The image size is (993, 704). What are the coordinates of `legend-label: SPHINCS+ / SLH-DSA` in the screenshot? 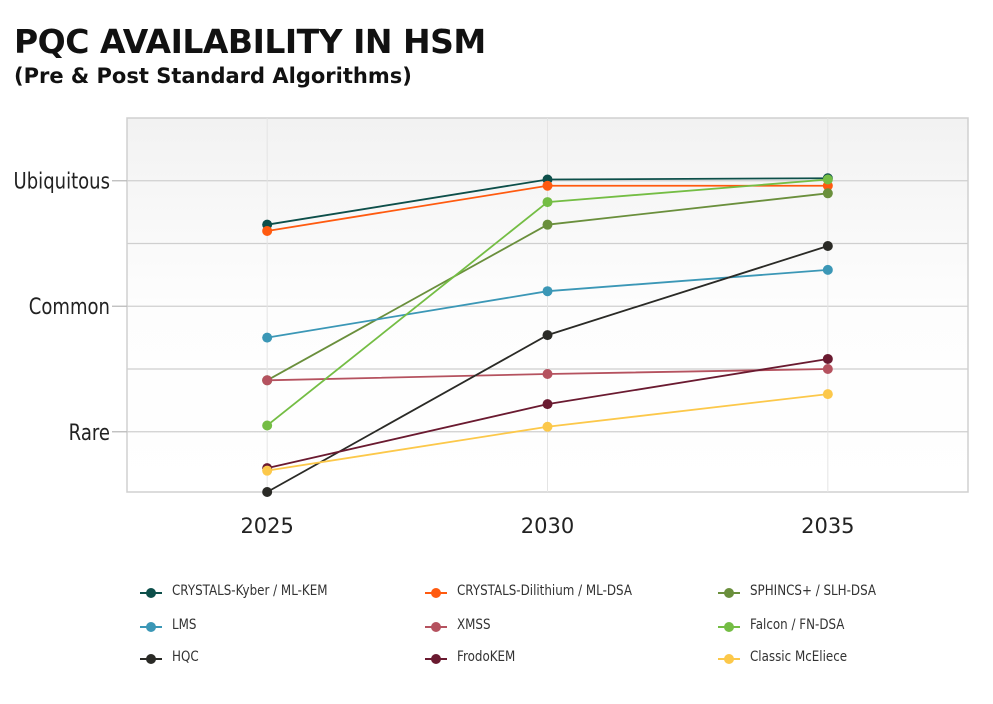 It's located at (813, 591).